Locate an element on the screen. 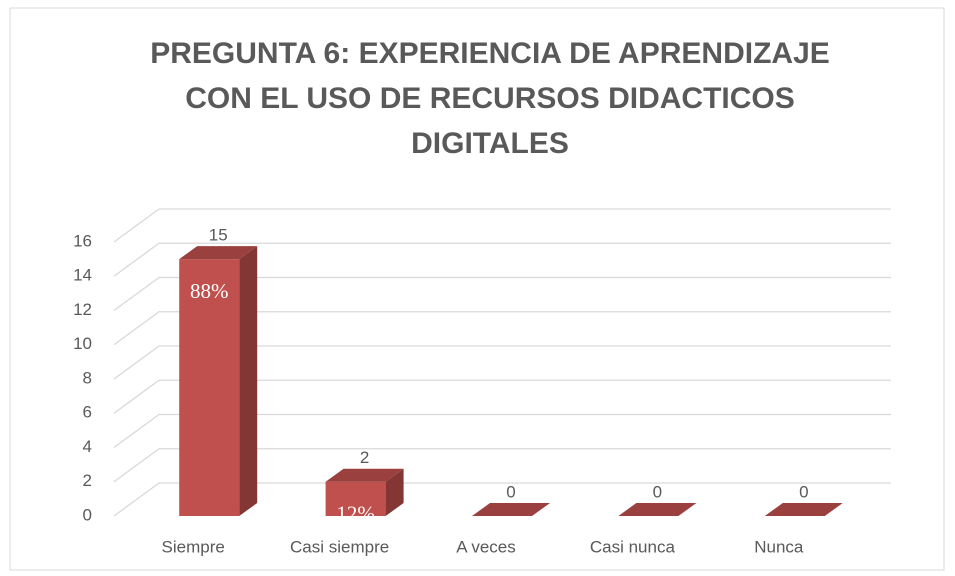  chart-title: DIGITALES is located at coordinates (490, 143).